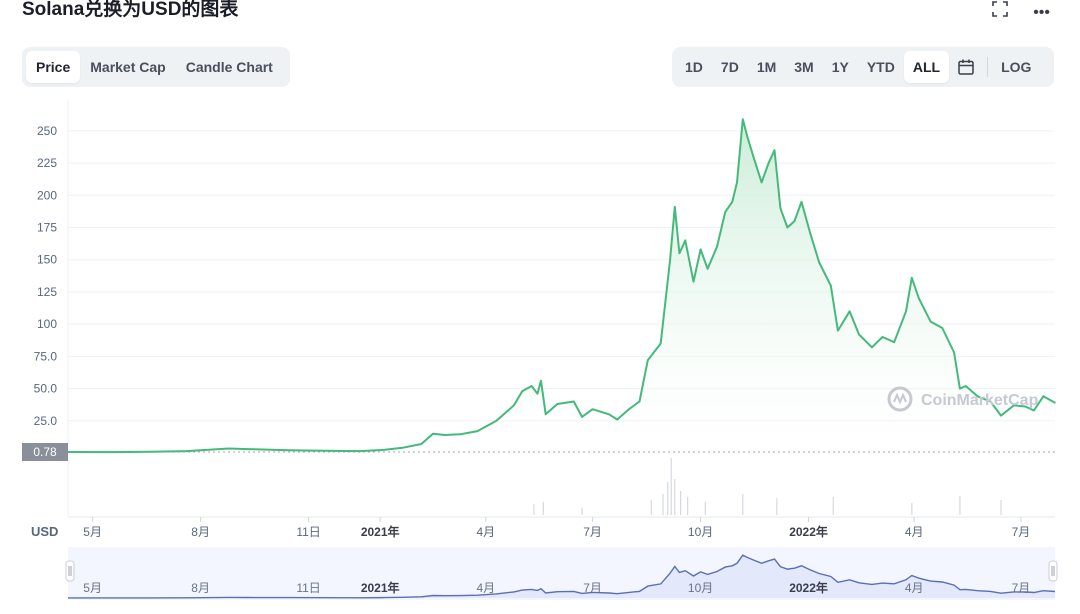 The height and width of the screenshot is (614, 1080). Describe the element at coordinates (700, 532) in the screenshot. I see `x-tick-label: 10月` at that location.